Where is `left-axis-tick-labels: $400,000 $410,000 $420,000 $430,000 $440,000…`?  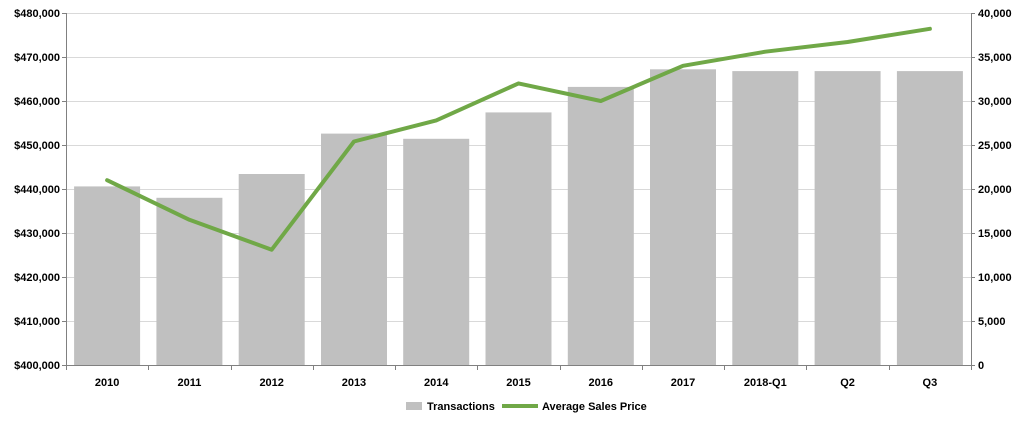 left-axis-tick-labels: $400,000 $410,000 $420,000 $430,000 $440,000… is located at coordinates (37, 190).